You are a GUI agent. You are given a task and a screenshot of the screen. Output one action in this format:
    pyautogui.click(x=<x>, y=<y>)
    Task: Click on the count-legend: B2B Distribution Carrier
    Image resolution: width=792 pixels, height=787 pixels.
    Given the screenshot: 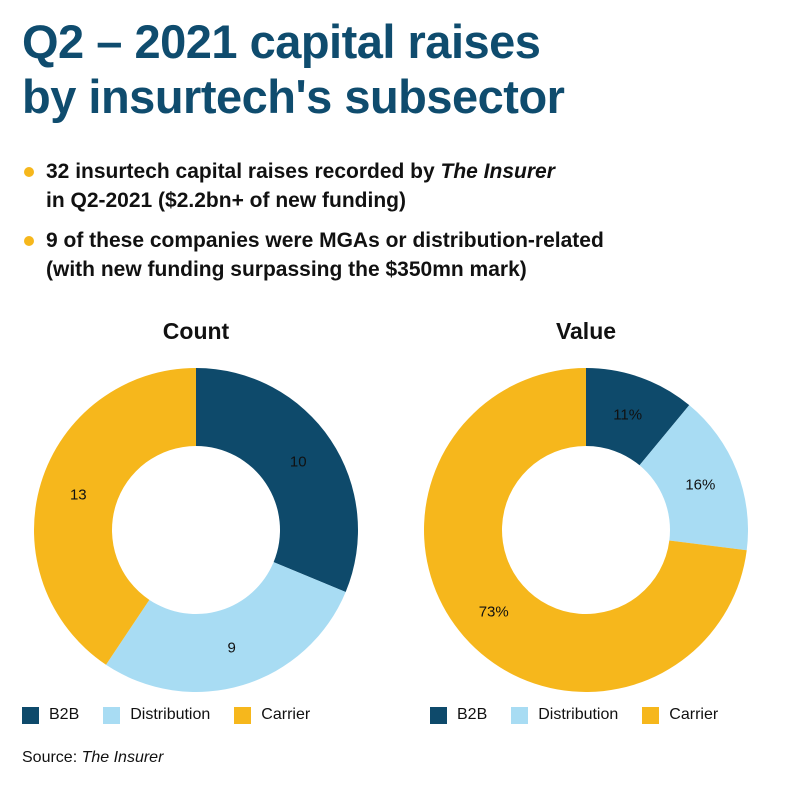 What is the action you would take?
    pyautogui.click(x=178, y=715)
    